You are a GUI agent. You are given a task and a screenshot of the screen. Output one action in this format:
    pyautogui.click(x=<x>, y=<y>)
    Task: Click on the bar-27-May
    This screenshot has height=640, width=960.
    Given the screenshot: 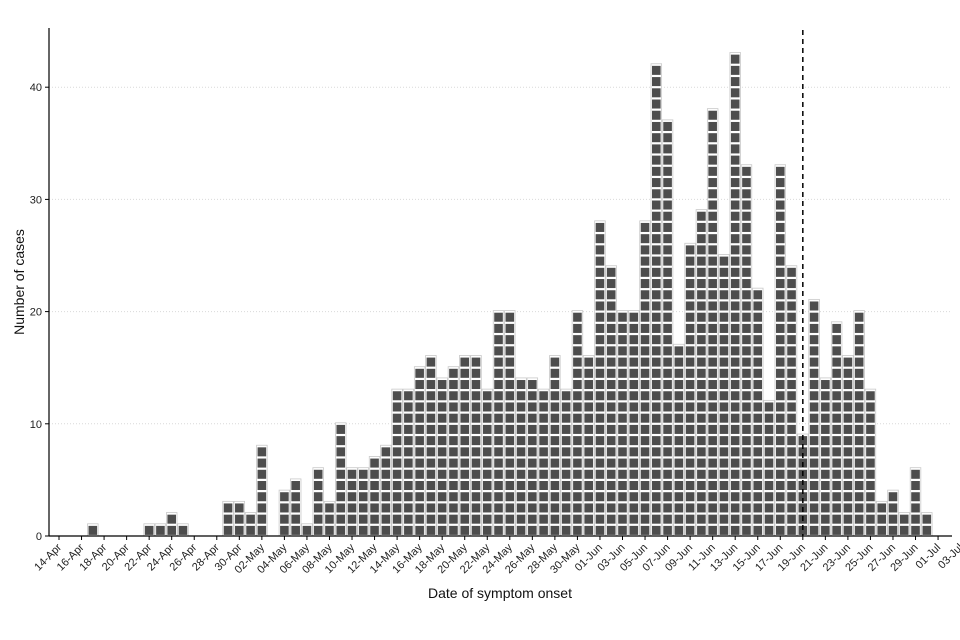 What is the action you would take?
    pyautogui.click(x=543, y=462)
    